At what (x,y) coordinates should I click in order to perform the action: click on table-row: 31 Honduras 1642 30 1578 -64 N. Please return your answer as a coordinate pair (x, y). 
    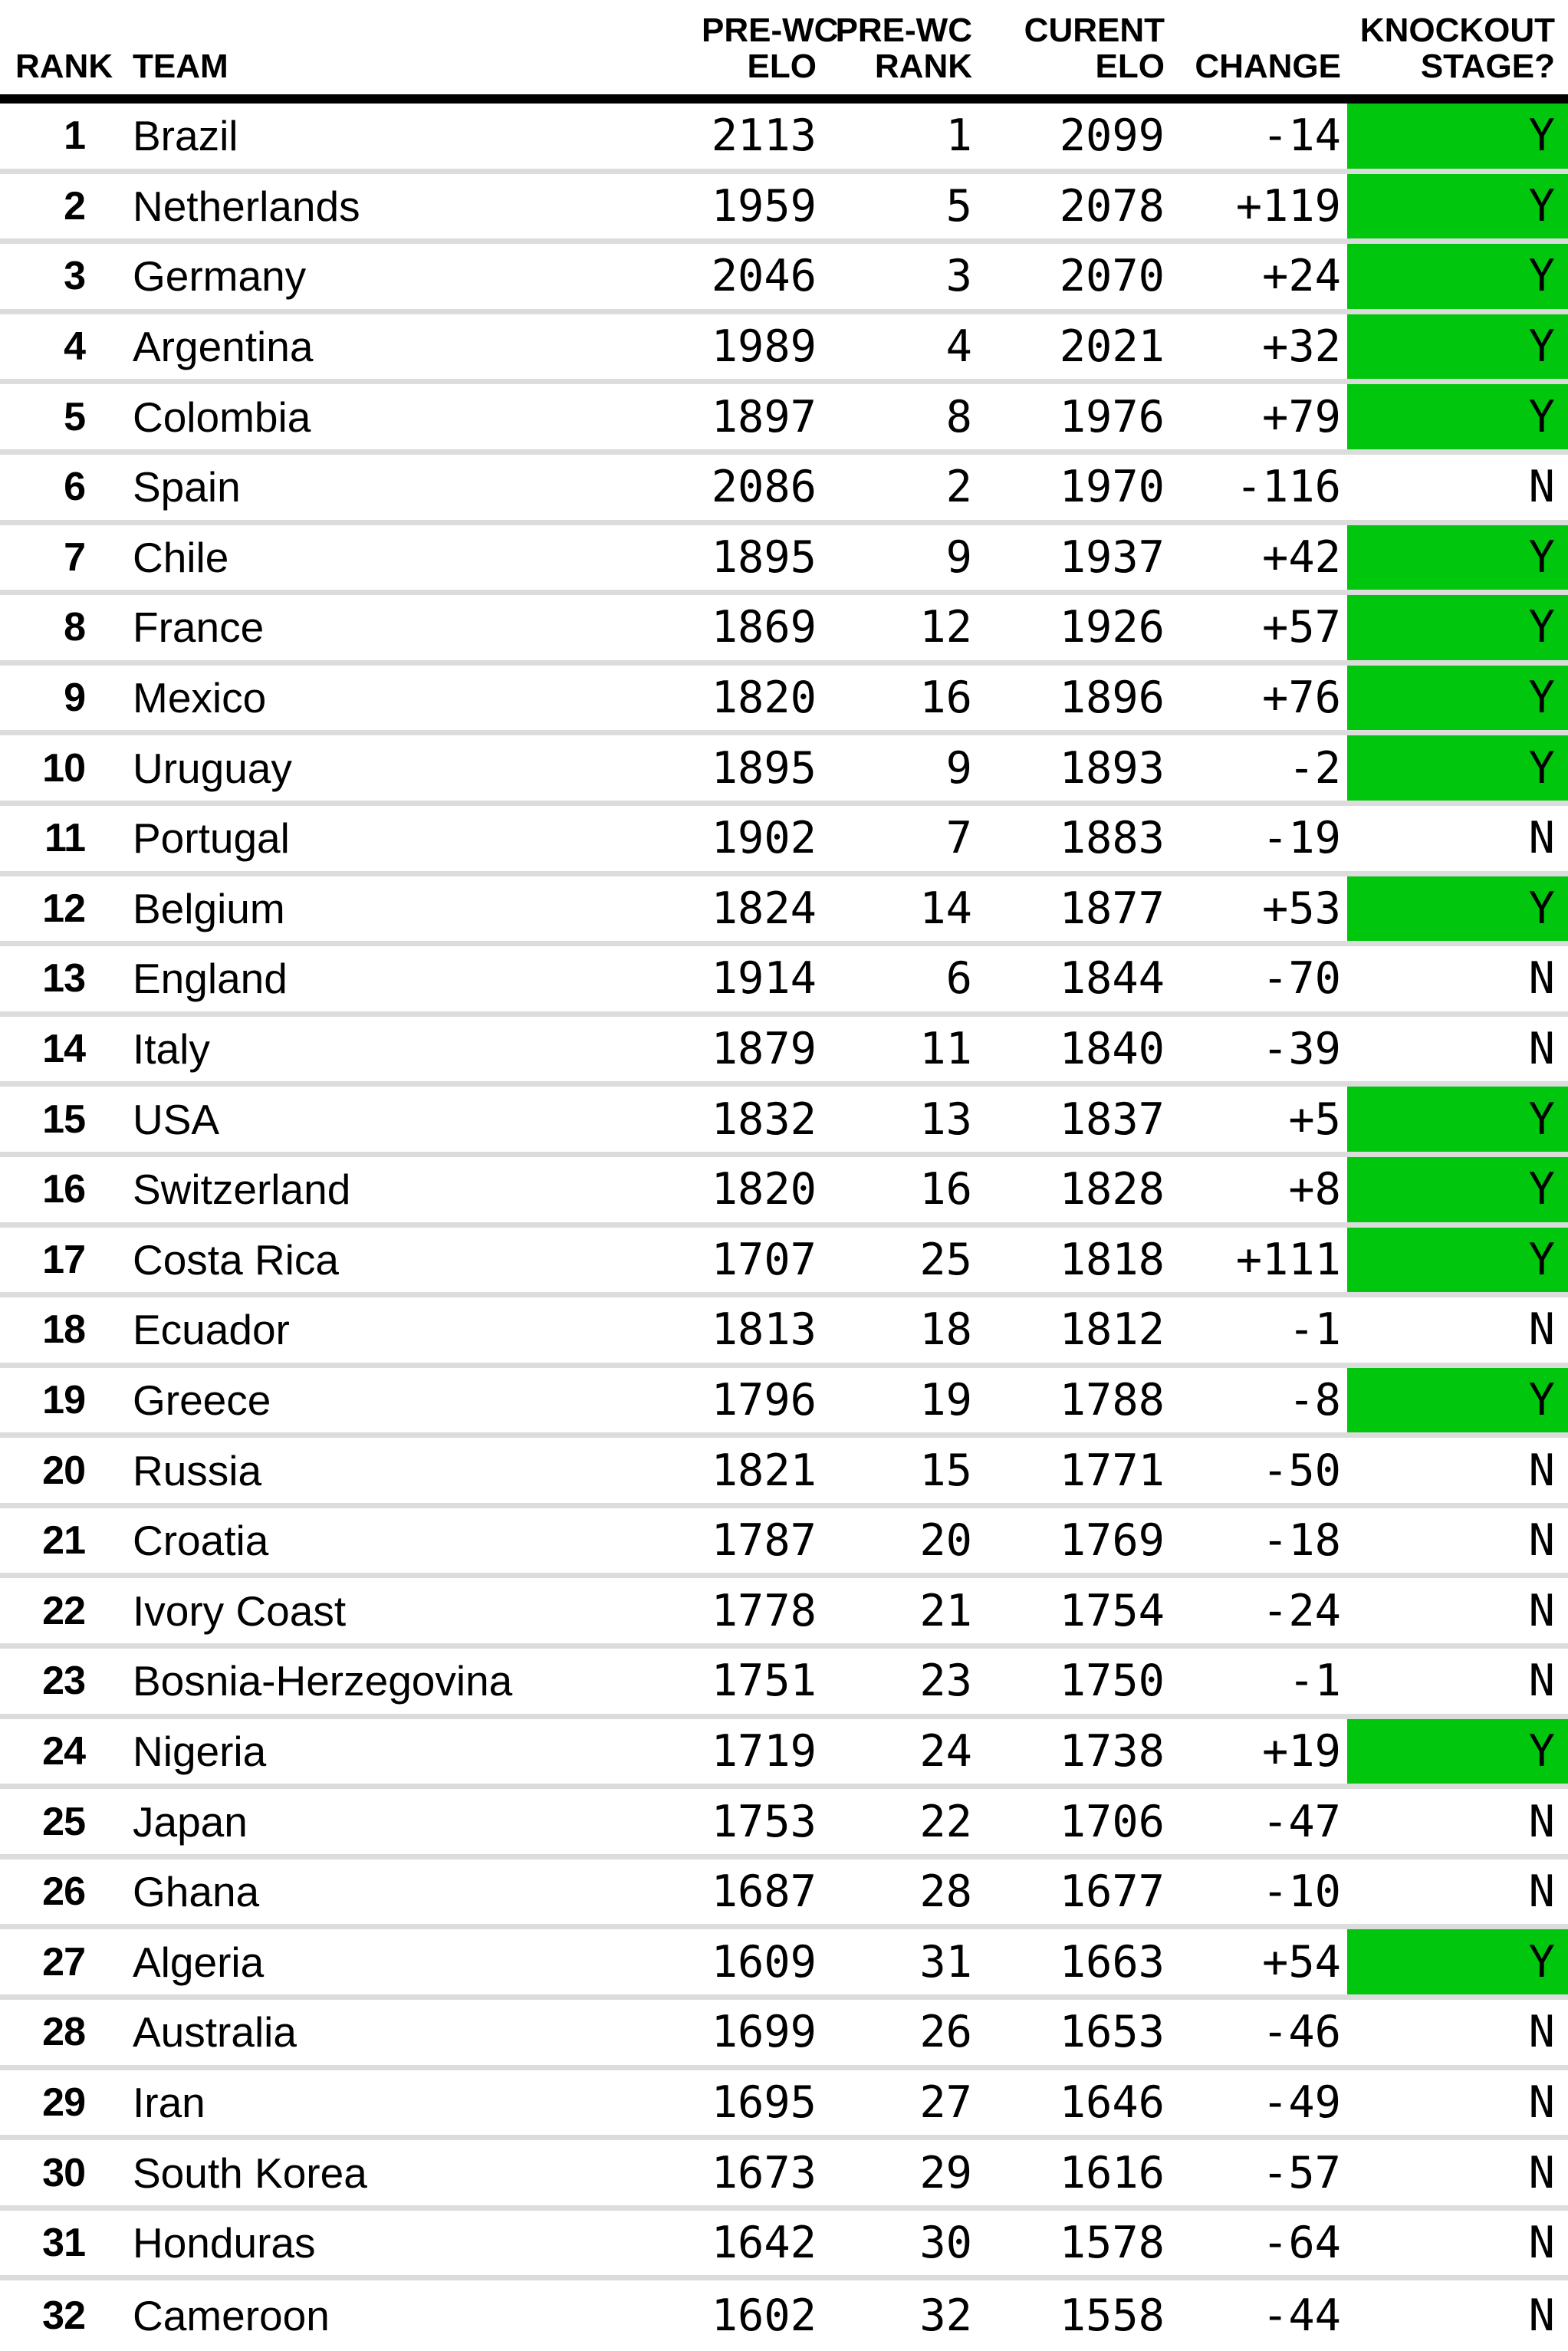
    Looking at the image, I should click on (784, 2246).